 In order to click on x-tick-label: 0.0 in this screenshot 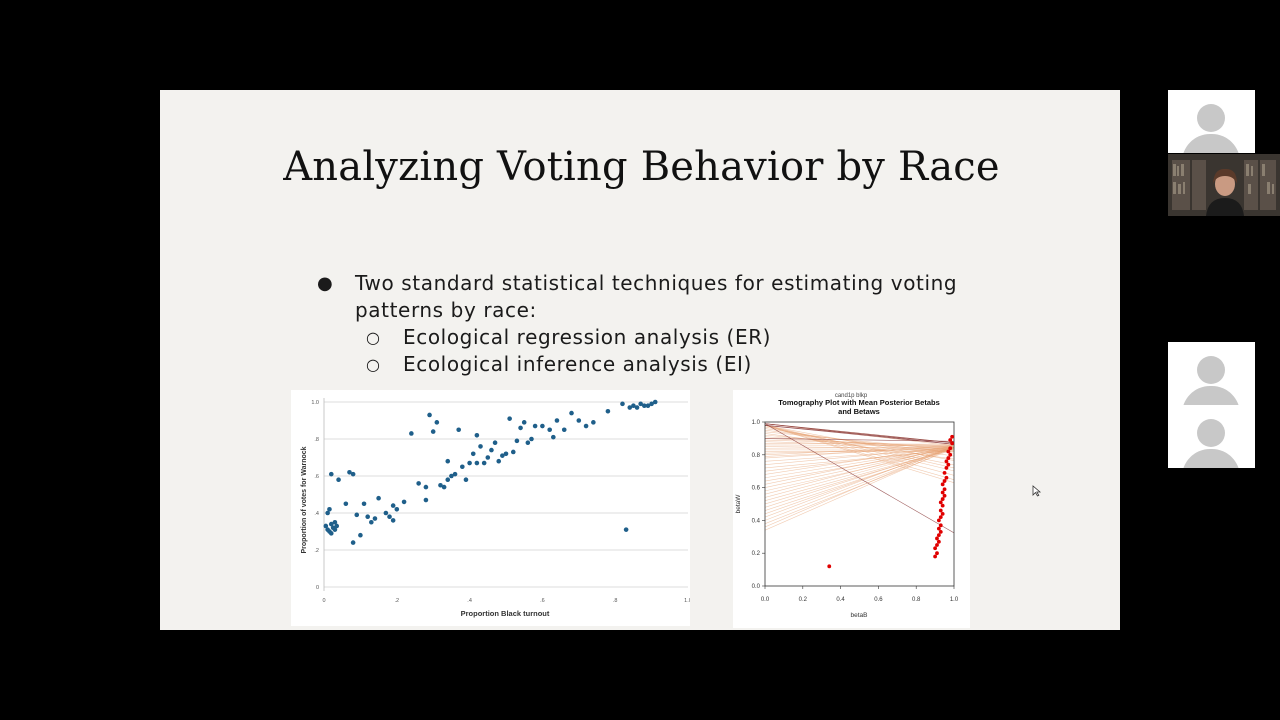, I will do `click(765, 600)`.